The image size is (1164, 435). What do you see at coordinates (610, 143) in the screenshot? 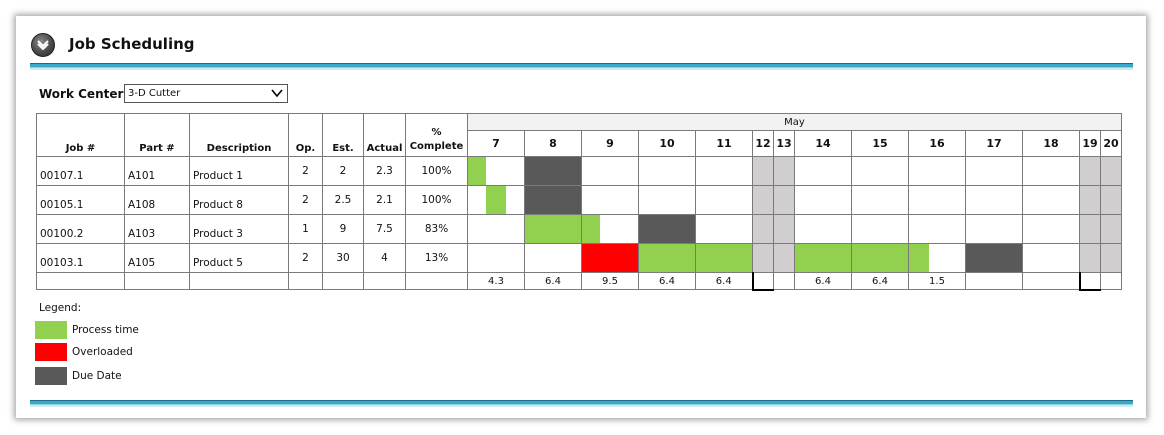
I see `day-header-9: 9` at bounding box center [610, 143].